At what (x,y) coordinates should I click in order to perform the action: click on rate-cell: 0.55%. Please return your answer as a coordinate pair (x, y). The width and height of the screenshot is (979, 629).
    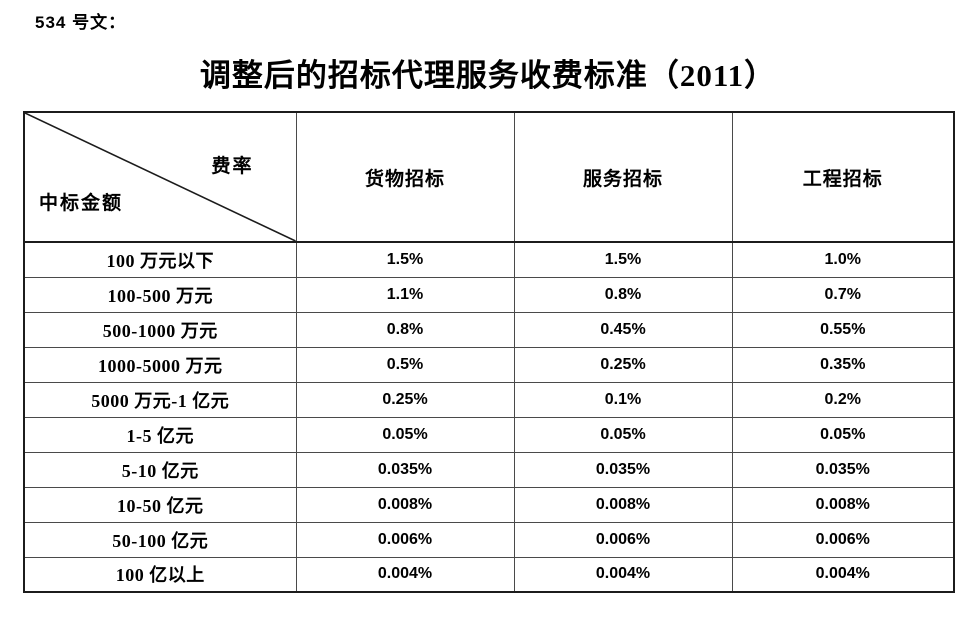
    Looking at the image, I should click on (843, 329).